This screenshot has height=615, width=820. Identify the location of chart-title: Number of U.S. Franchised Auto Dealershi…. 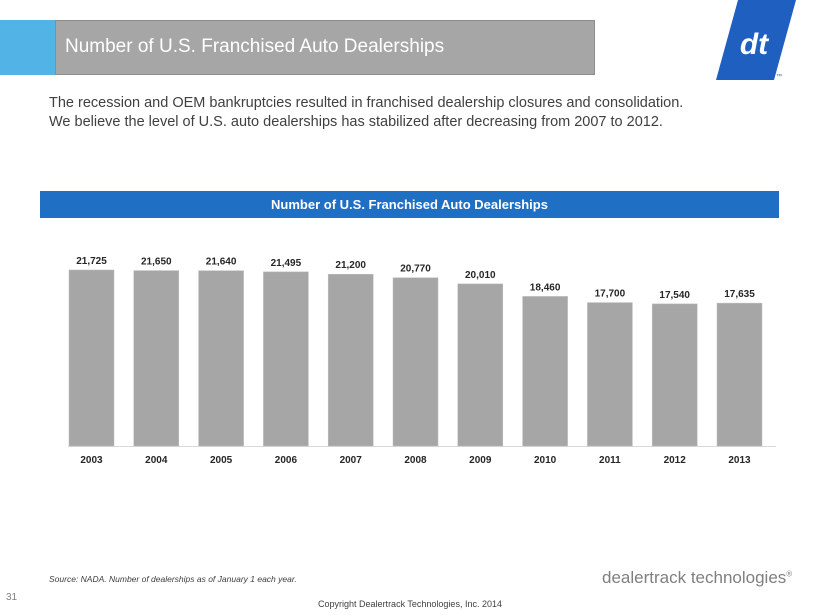
(409, 204).